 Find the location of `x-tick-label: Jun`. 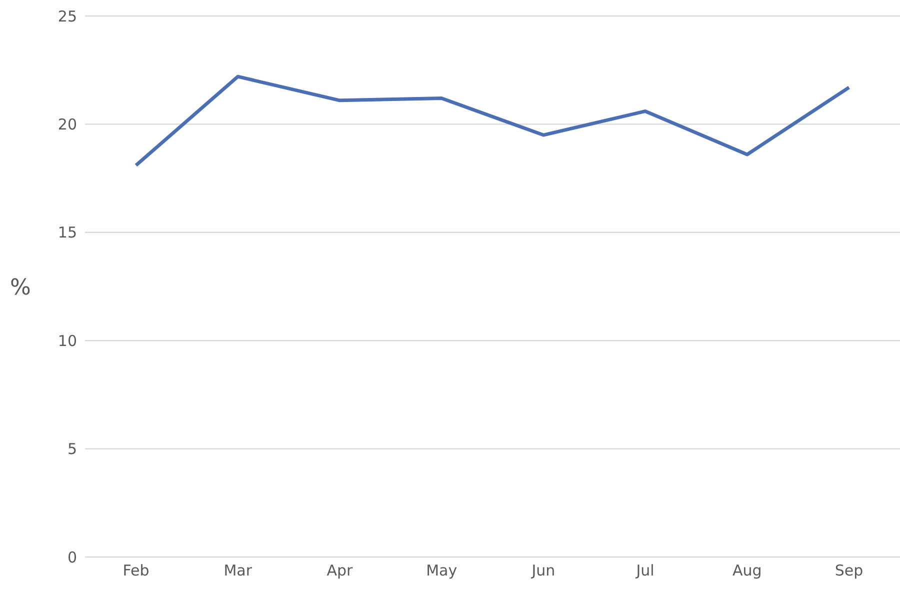

x-tick-label: Jun is located at coordinates (543, 571).